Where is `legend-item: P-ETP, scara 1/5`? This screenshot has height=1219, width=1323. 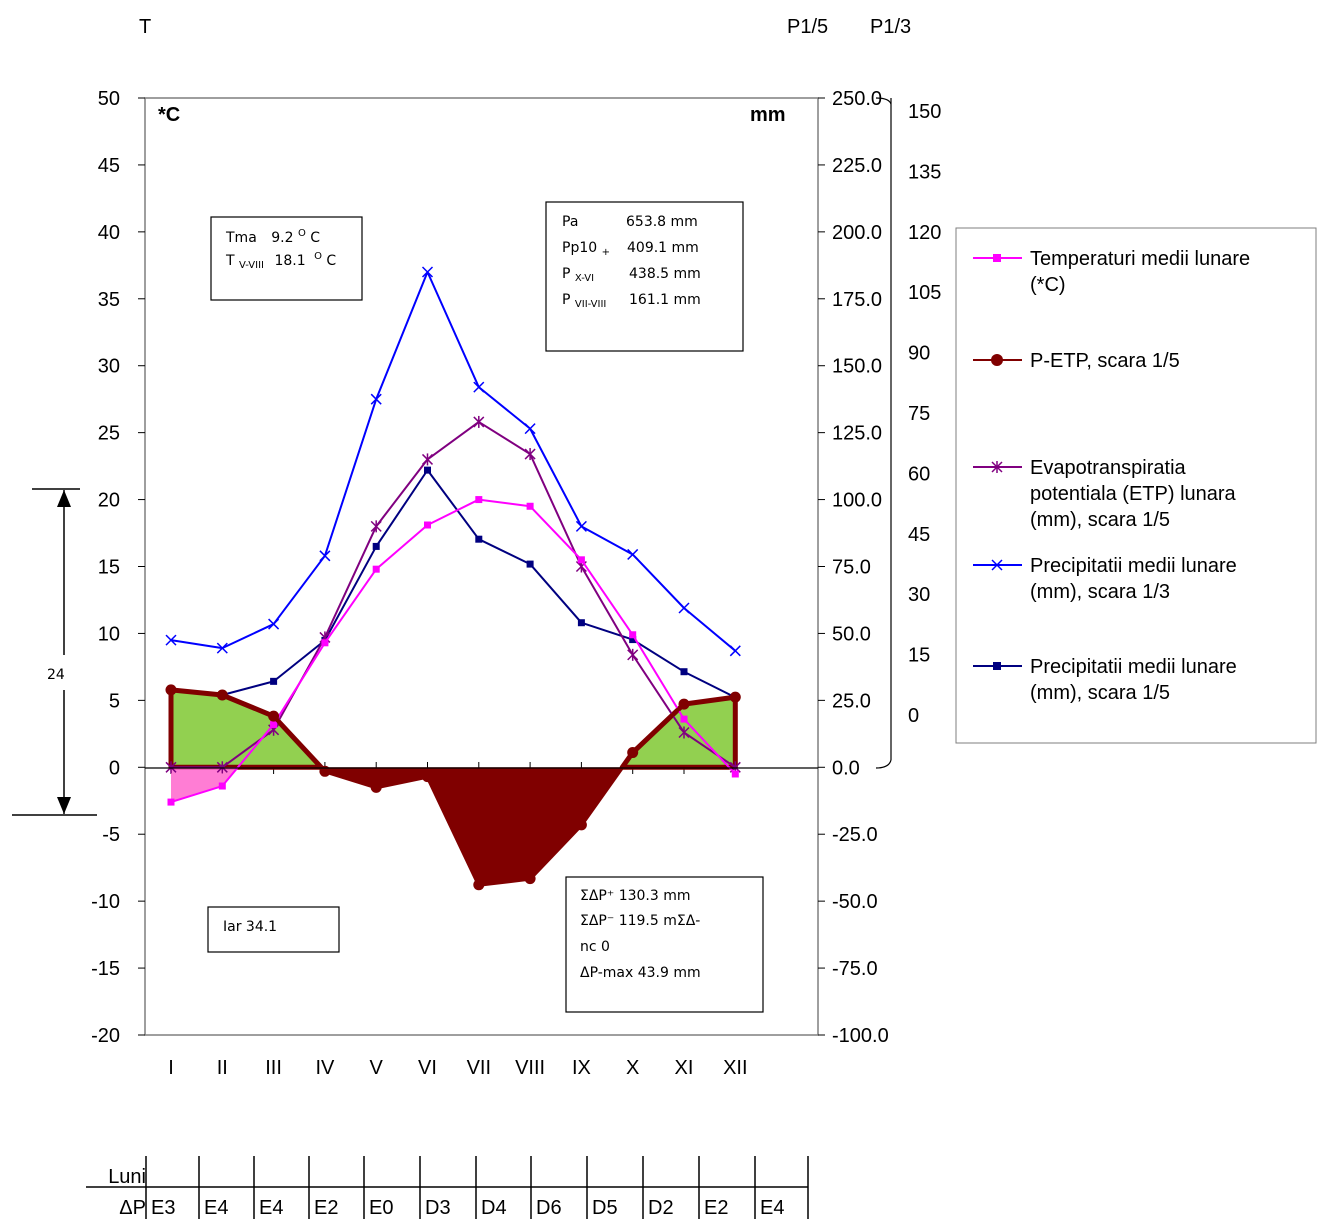 legend-item: P-ETP, scara 1/5 is located at coordinates (1076, 361).